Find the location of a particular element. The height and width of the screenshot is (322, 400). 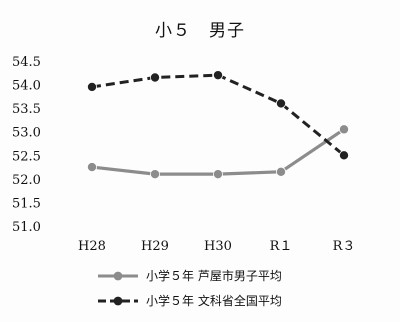

y-tick-label: 53.5 is located at coordinates (26, 109).